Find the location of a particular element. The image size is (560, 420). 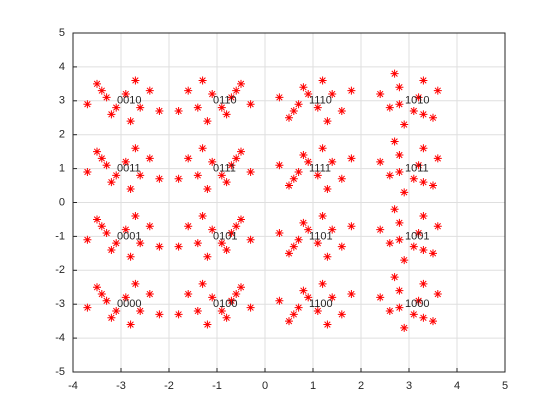

y-tick-label: -4 is located at coordinates (60, 338).